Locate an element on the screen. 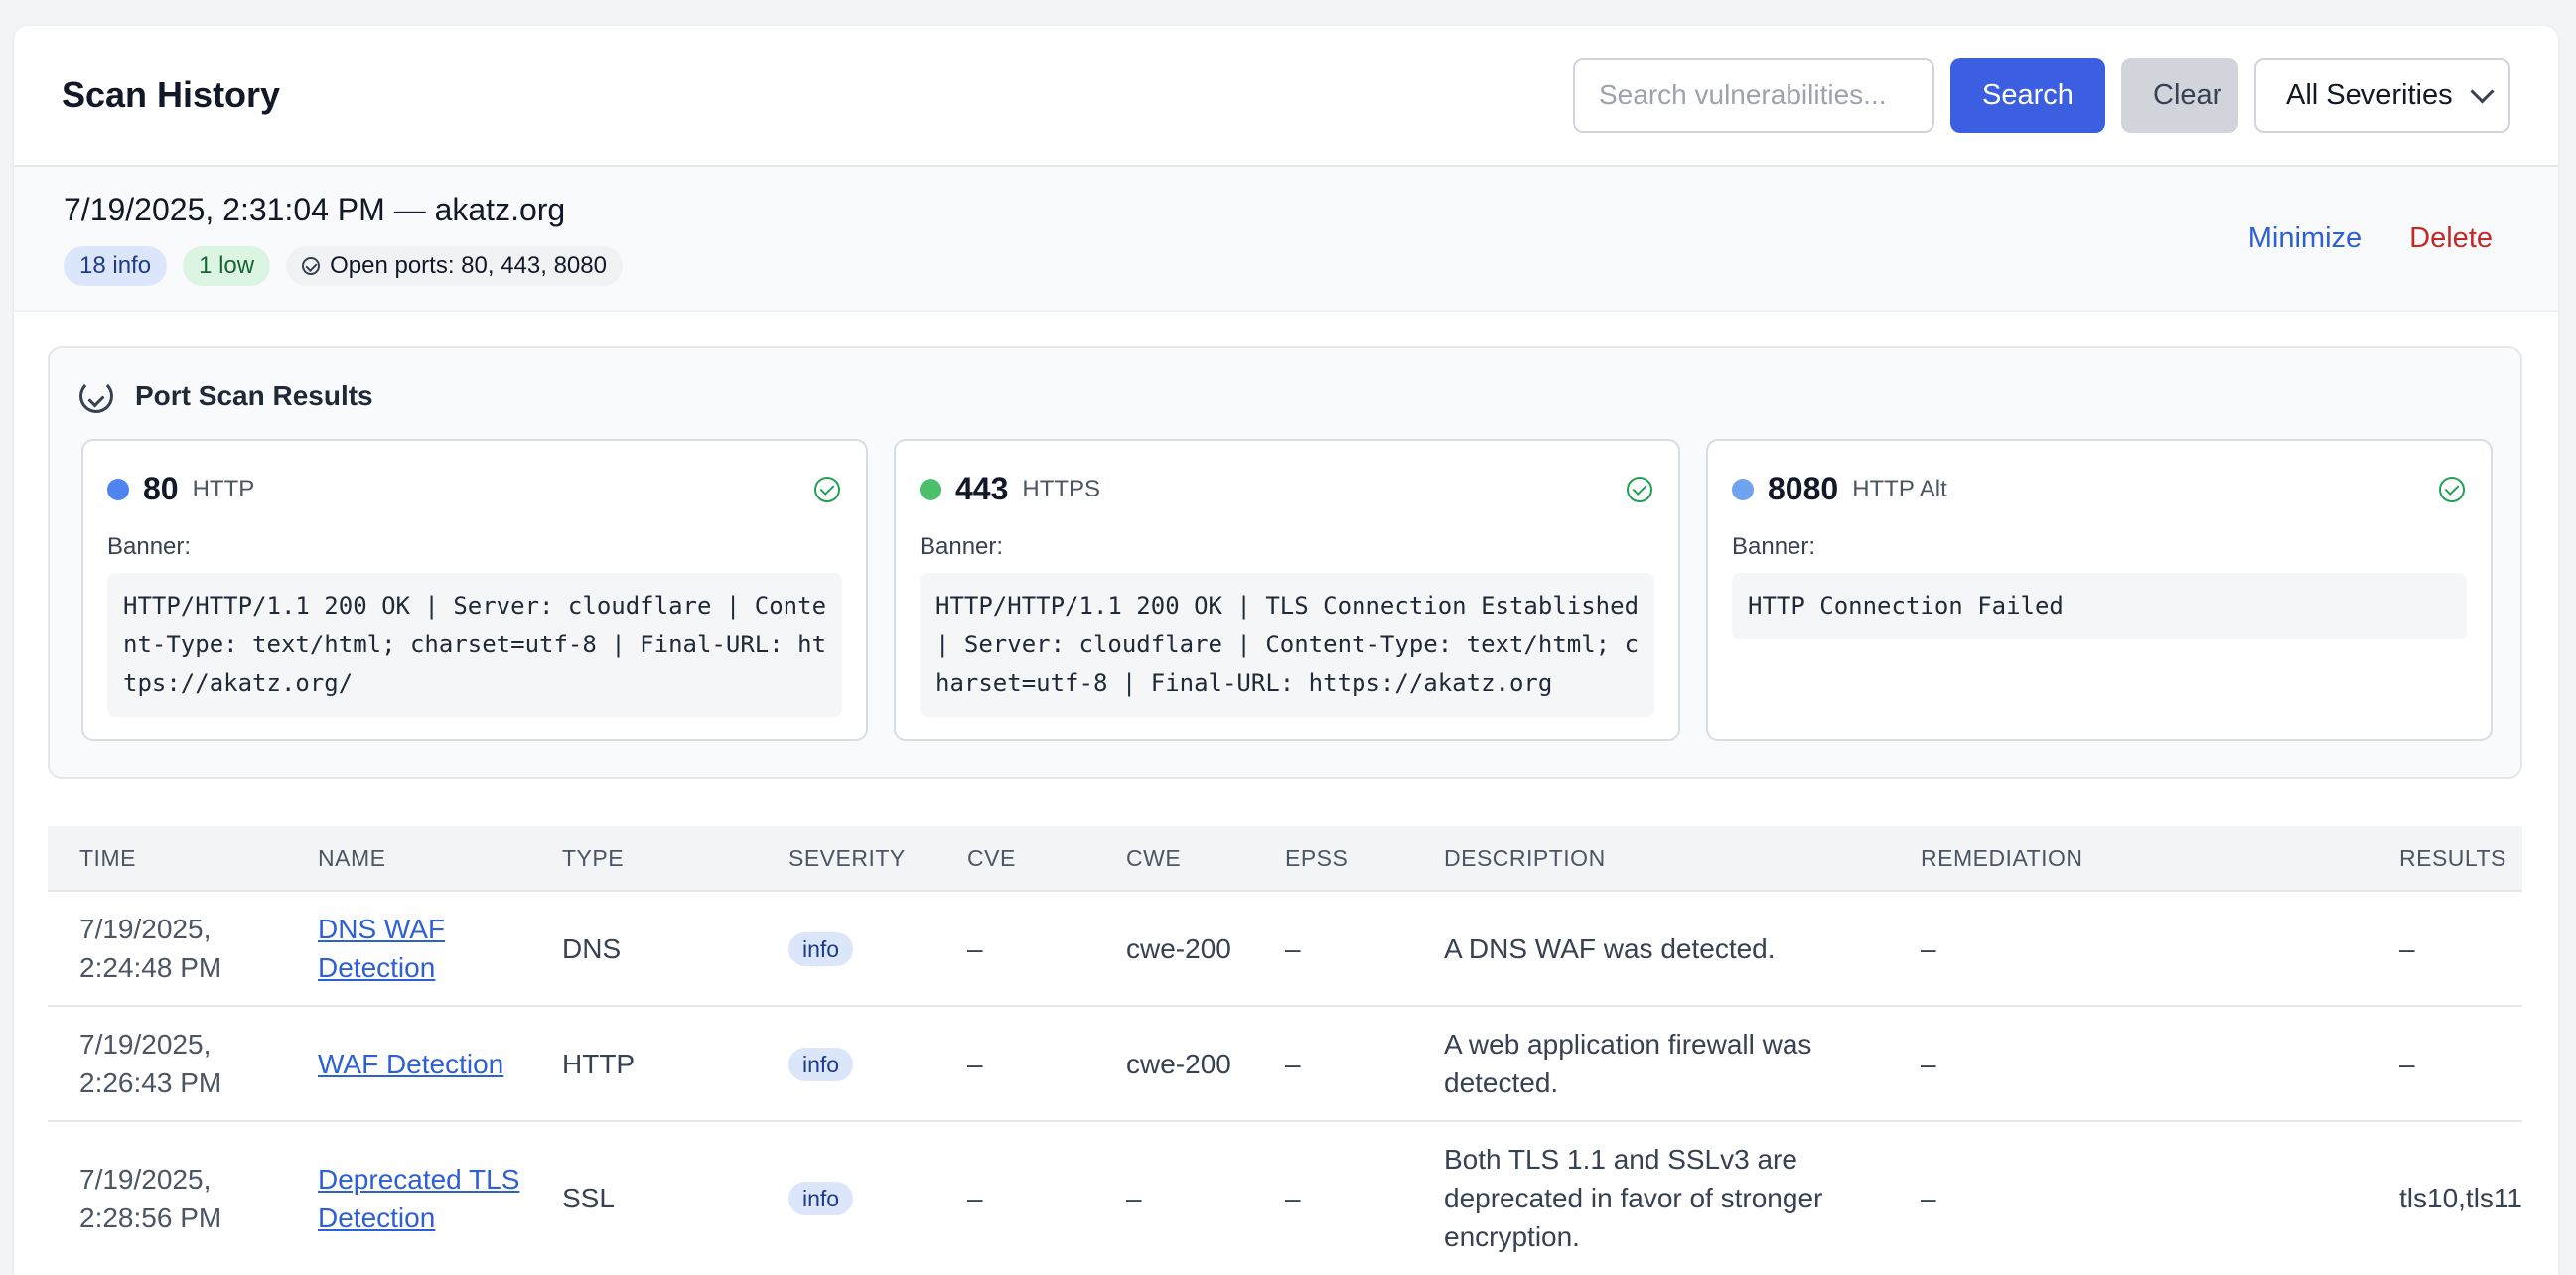 Image resolution: width=2576 pixels, height=1275 pixels. clear-button: Clear is located at coordinates (2179, 95).